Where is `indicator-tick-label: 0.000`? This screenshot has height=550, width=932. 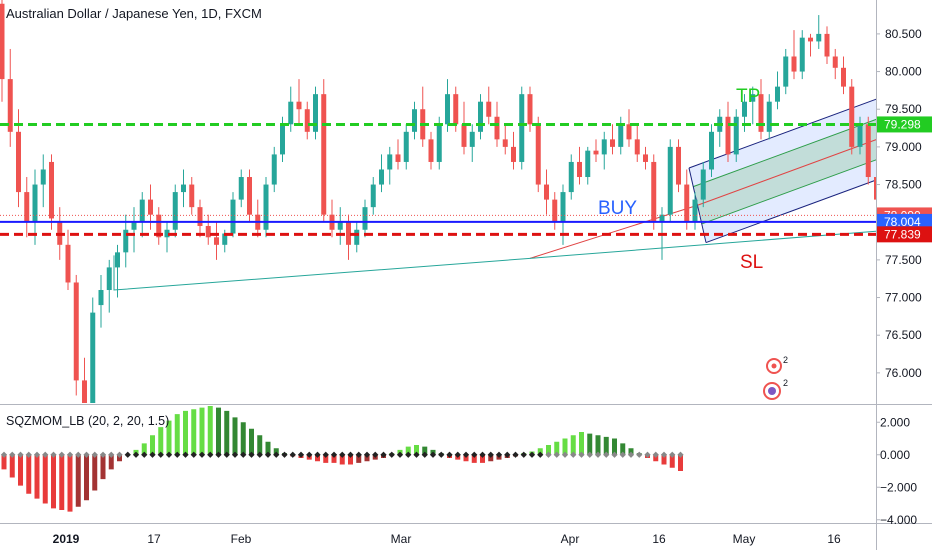 indicator-tick-label: 0.000 is located at coordinates (895, 455).